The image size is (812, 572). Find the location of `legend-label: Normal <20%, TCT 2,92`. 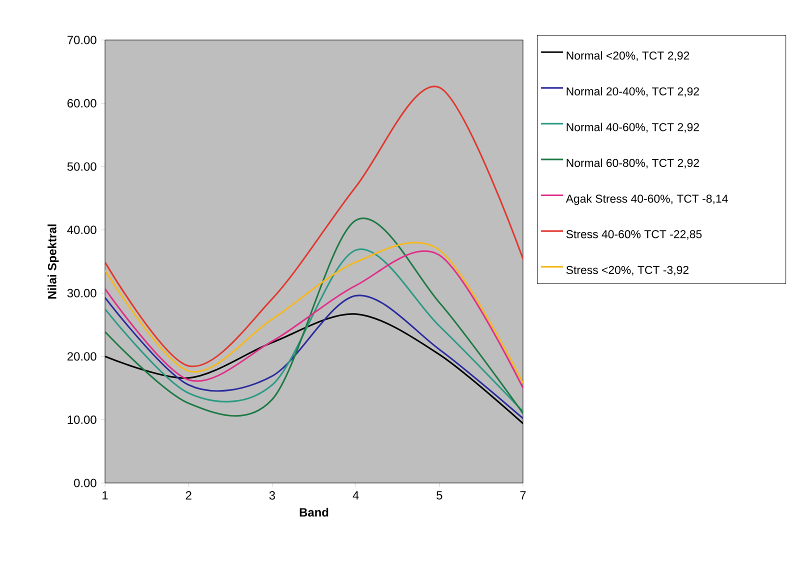

legend-label: Normal <20%, TCT 2,92 is located at coordinates (628, 56).